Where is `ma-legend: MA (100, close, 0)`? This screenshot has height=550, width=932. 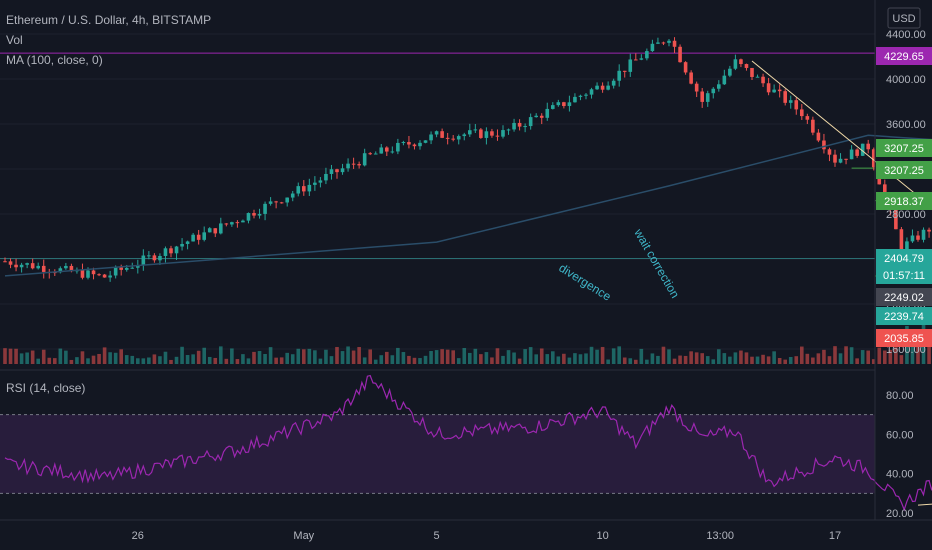 ma-legend: MA (100, close, 0) is located at coordinates (54, 60).